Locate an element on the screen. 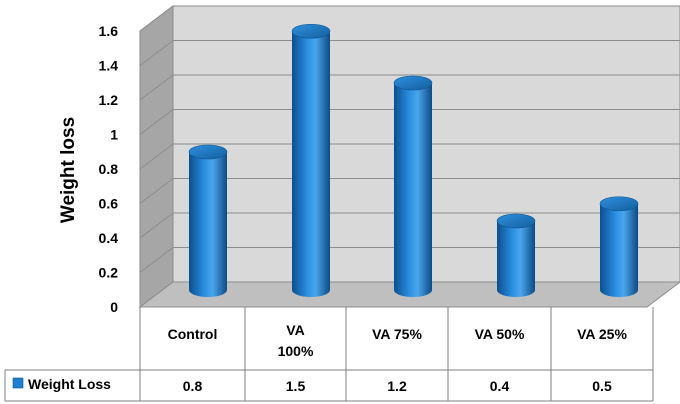 The image size is (680, 404). x-tick-label: VA 25% is located at coordinates (602, 334).